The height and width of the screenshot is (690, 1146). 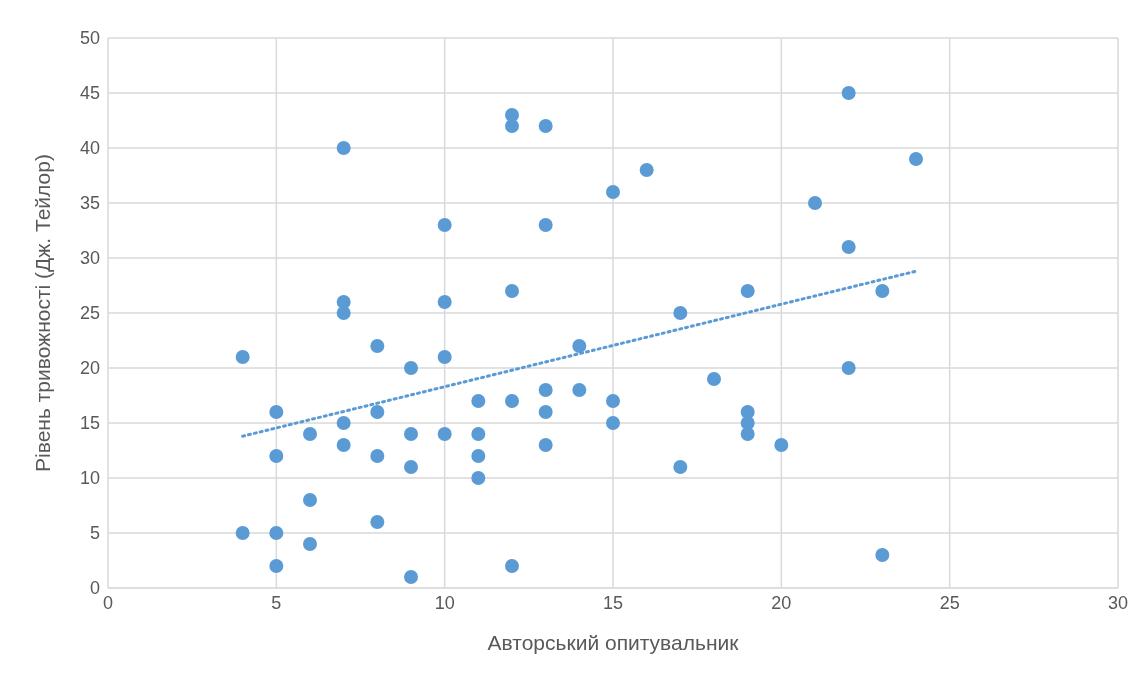 I want to click on y-tick-label: 45, so click(x=89, y=93).